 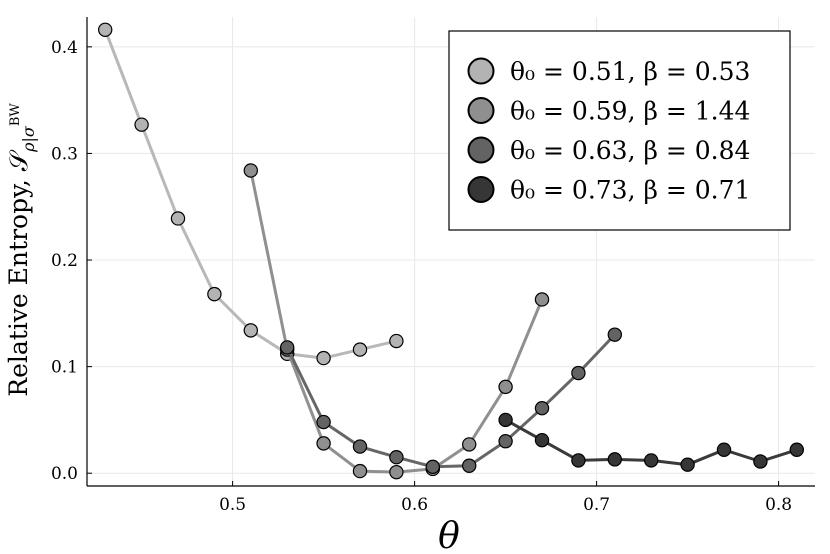 I want to click on x-tick-label-1: 0.6, so click(x=414, y=505).